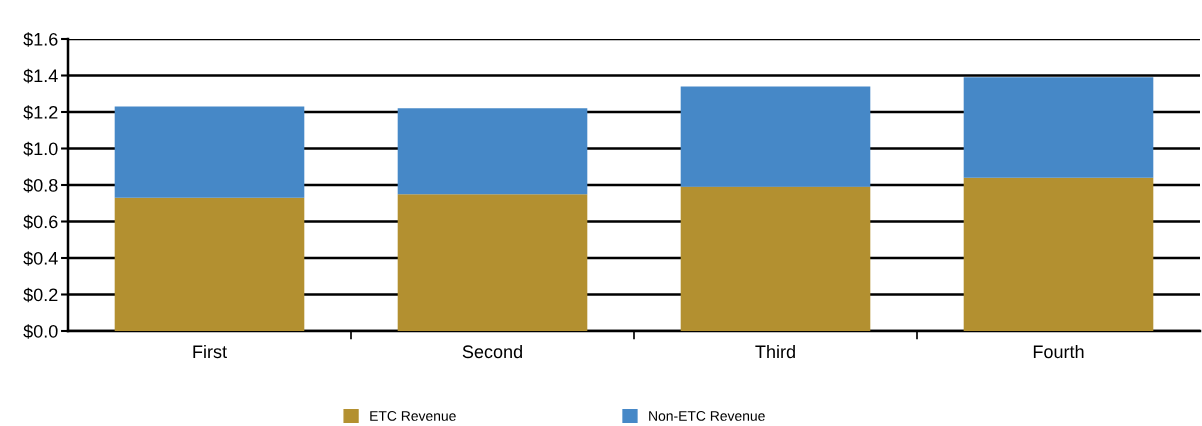 The image size is (1202, 426). Describe the element at coordinates (40, 76) in the screenshot. I see `y-tick-label: $1.4` at that location.